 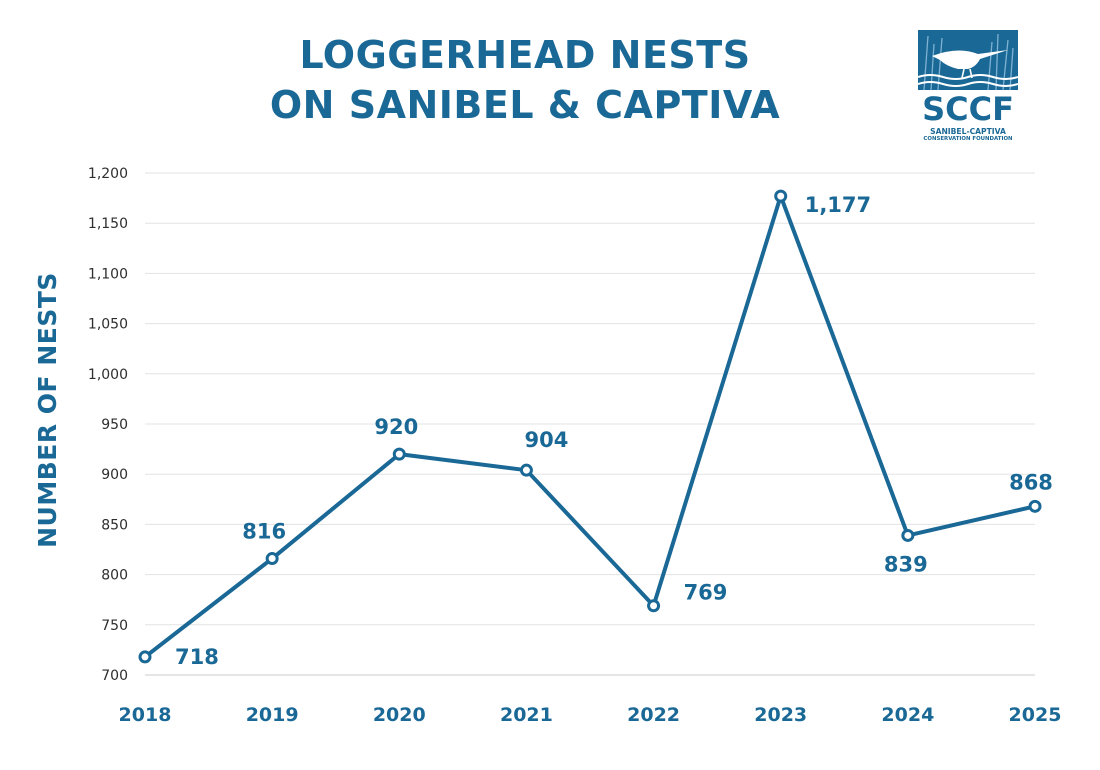 What do you see at coordinates (706, 593) in the screenshot?
I see `data-label-2022: 769` at bounding box center [706, 593].